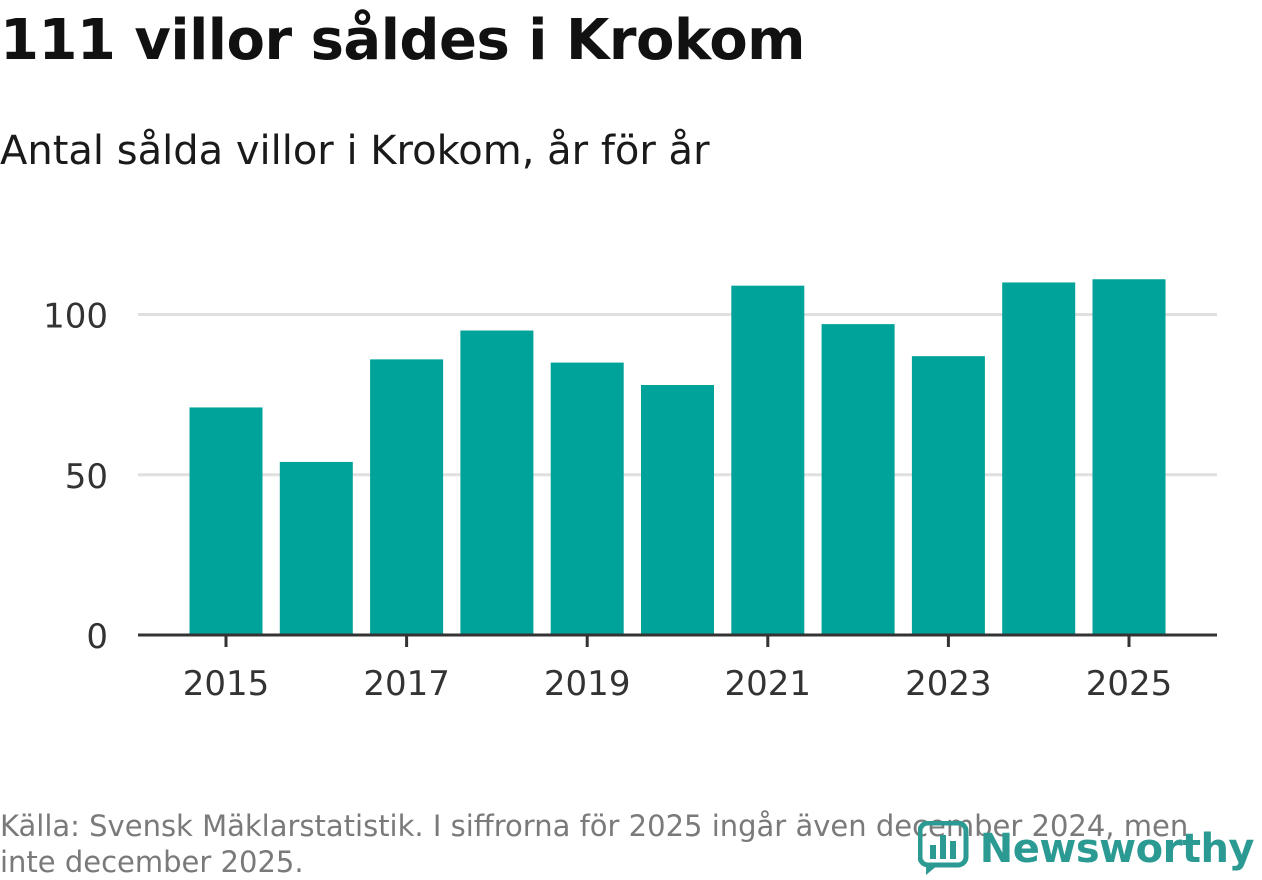  Describe the element at coordinates (226, 521) in the screenshot. I see `bar-2015` at that location.